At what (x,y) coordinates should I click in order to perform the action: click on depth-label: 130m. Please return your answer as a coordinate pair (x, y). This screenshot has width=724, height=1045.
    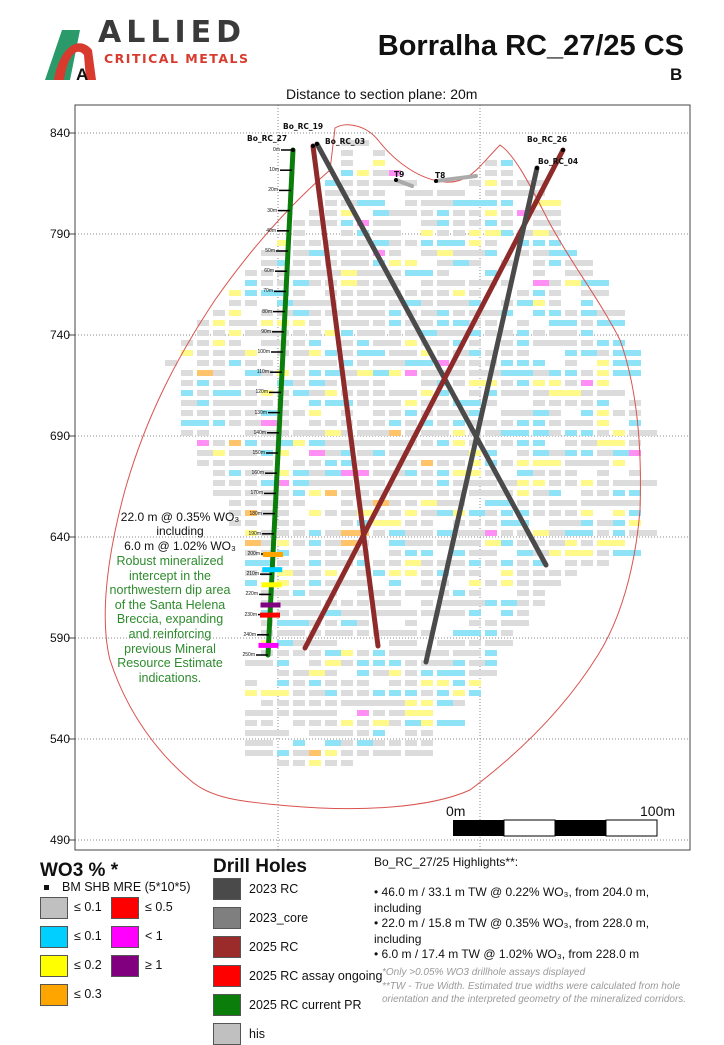
    Looking at the image, I should click on (260, 412).